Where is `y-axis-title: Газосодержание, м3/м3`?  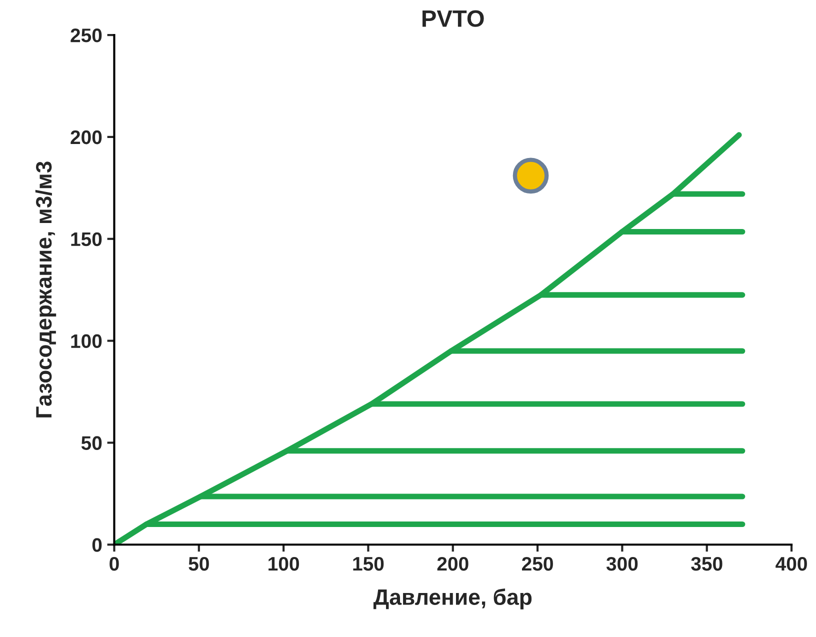 y-axis-title: Газосодержание, м3/м3 is located at coordinates (45, 290).